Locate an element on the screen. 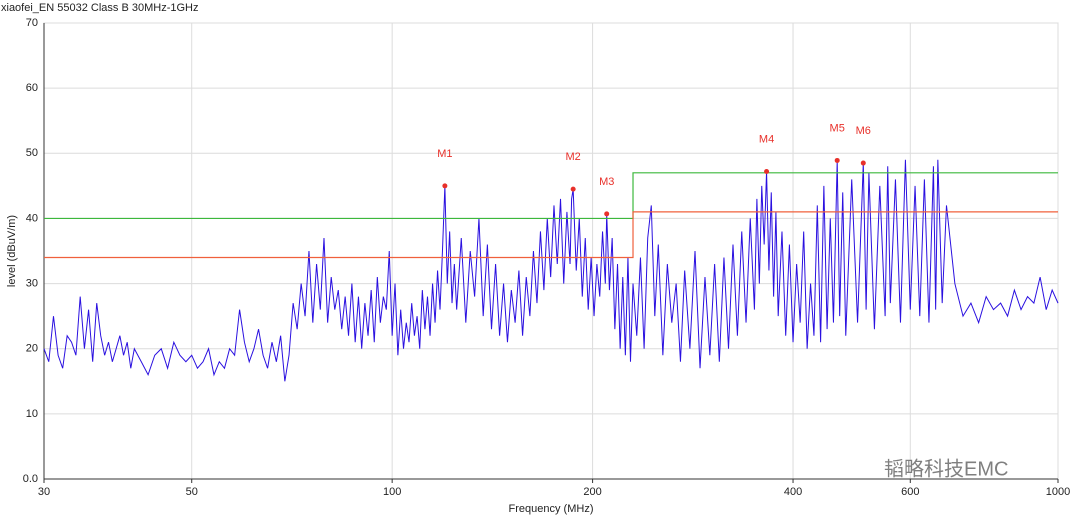 The width and height of the screenshot is (1080, 519). x-tick-label: 100 is located at coordinates (392, 492).